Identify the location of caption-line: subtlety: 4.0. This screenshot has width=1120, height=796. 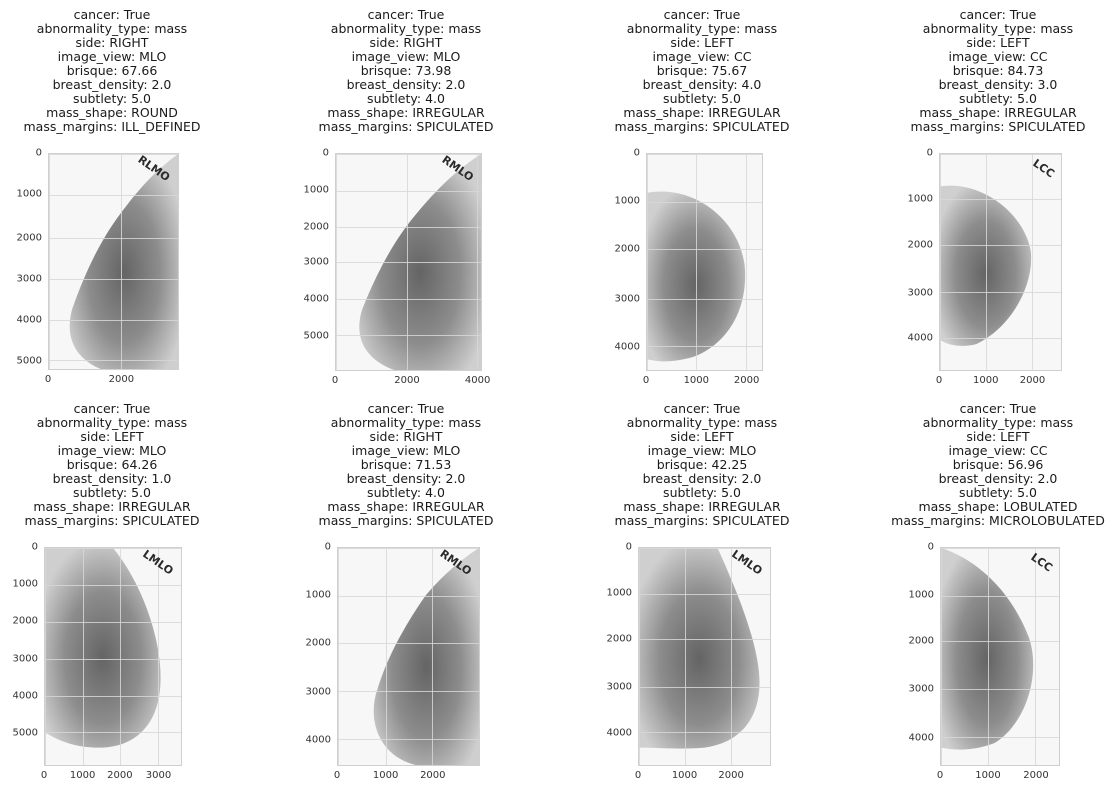
(406, 492).